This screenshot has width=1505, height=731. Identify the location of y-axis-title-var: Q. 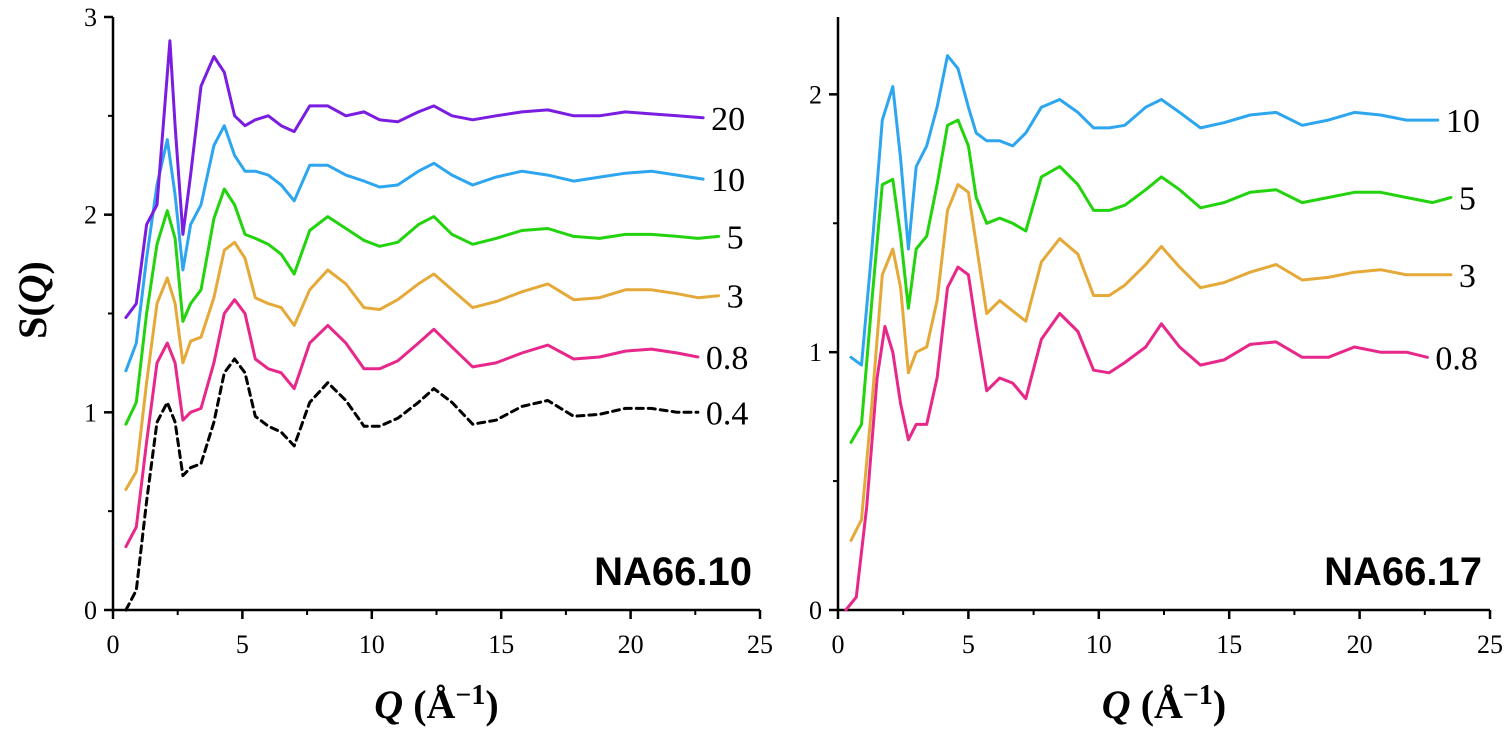
(32, 288).